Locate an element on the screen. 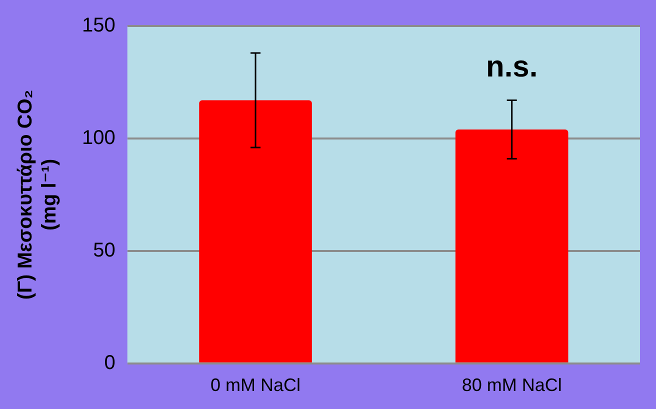 The image size is (656, 409). y-tick-label: 150 is located at coordinates (99, 25).